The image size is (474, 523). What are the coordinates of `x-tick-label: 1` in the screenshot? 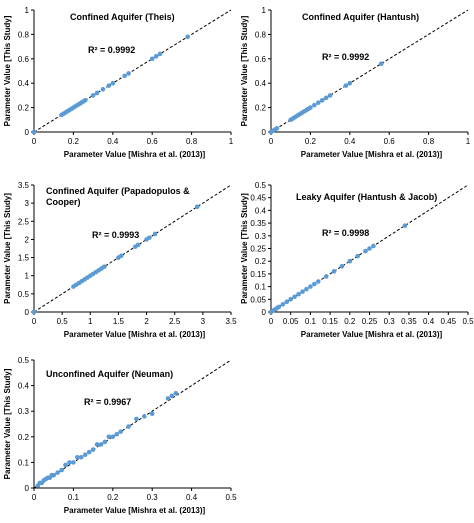 It's located at (90, 321).